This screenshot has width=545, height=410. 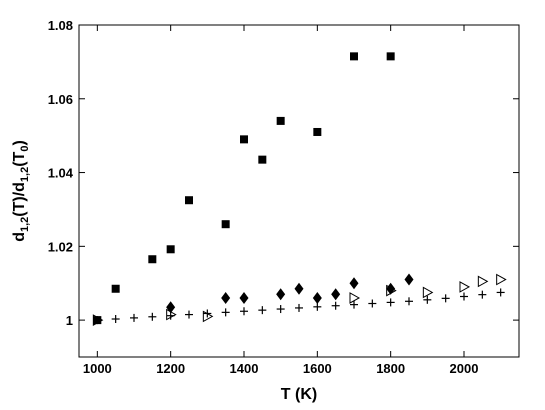 I want to click on y-tick-label: 1.06, so click(x=60, y=99).